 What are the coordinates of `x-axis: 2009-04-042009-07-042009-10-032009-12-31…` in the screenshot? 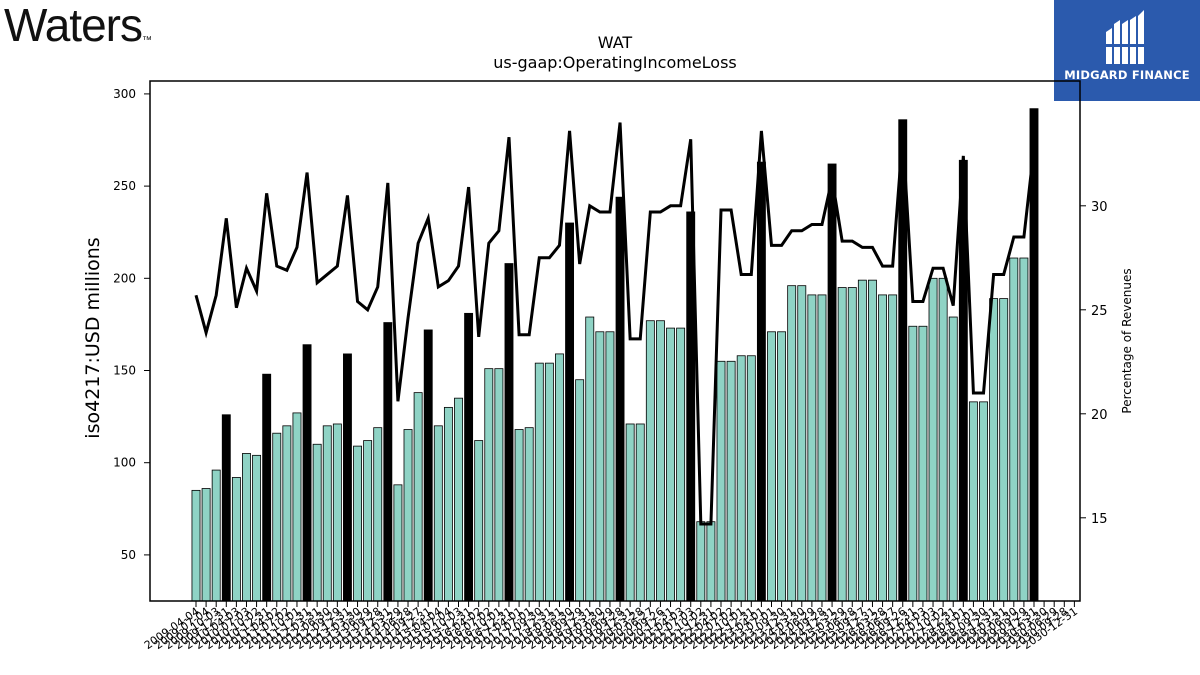 It's located at (611, 626).